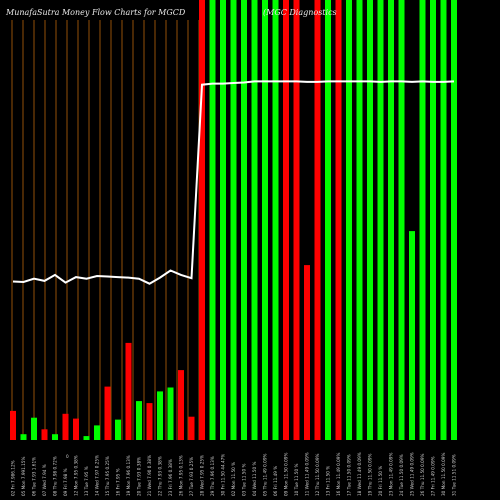 Image resolution: width=500 pixels, height=500 pixels. What do you see at coordinates (370, 475) in the screenshot?
I see `x-tick-label: 19 Thu 11.50 0.09%` at bounding box center [370, 475].